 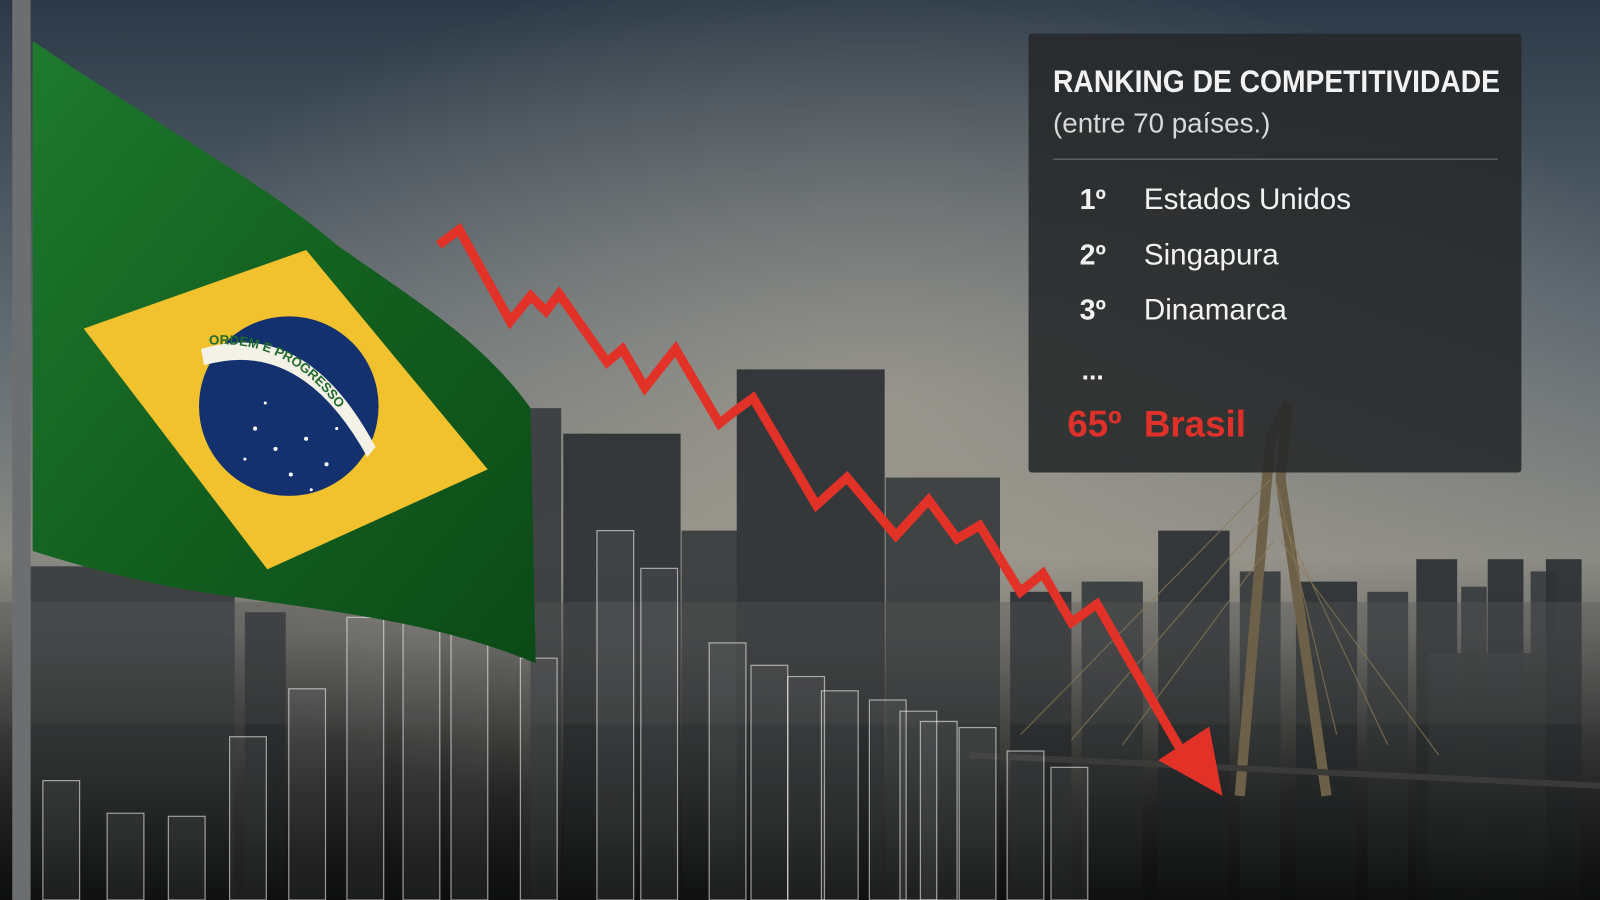 What do you see at coordinates (291, 446) in the screenshot?
I see `flag-stars` at bounding box center [291, 446].